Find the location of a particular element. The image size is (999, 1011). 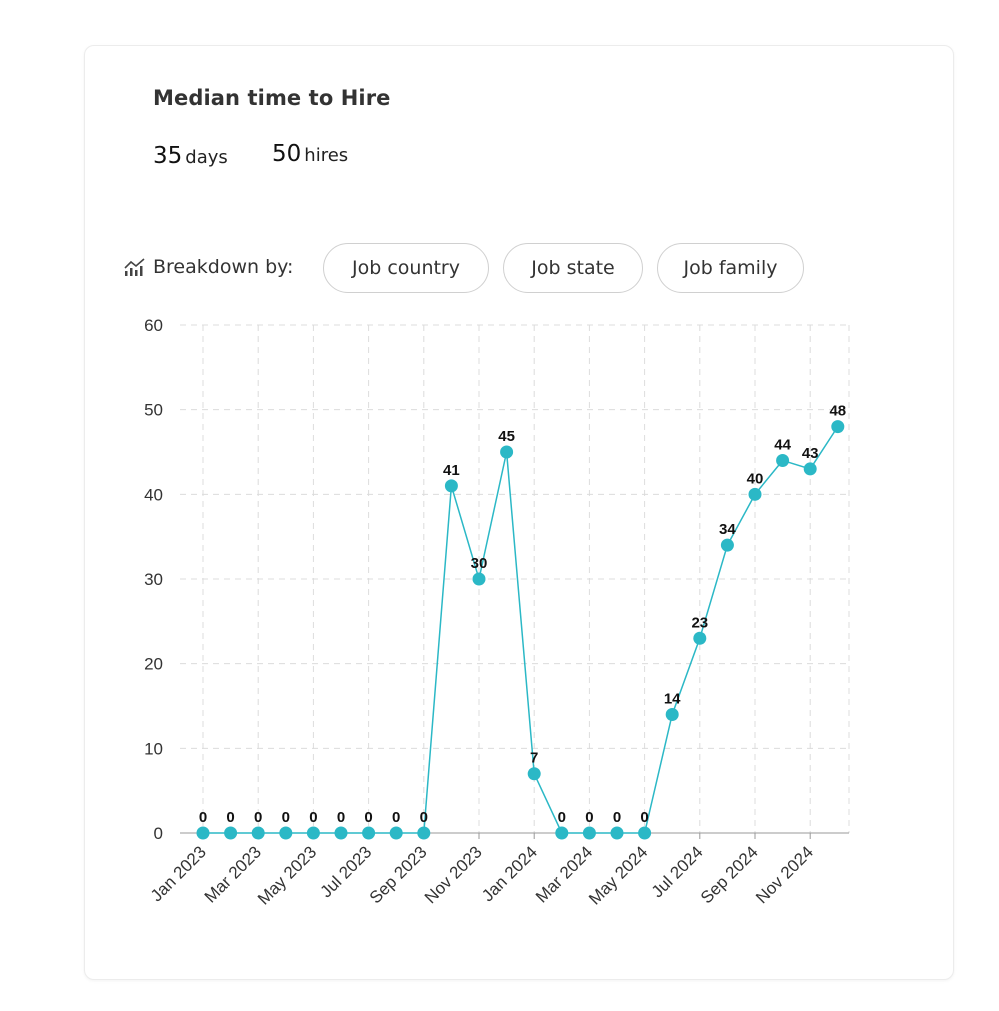

y-tick-label: 50 is located at coordinates (153, 410).